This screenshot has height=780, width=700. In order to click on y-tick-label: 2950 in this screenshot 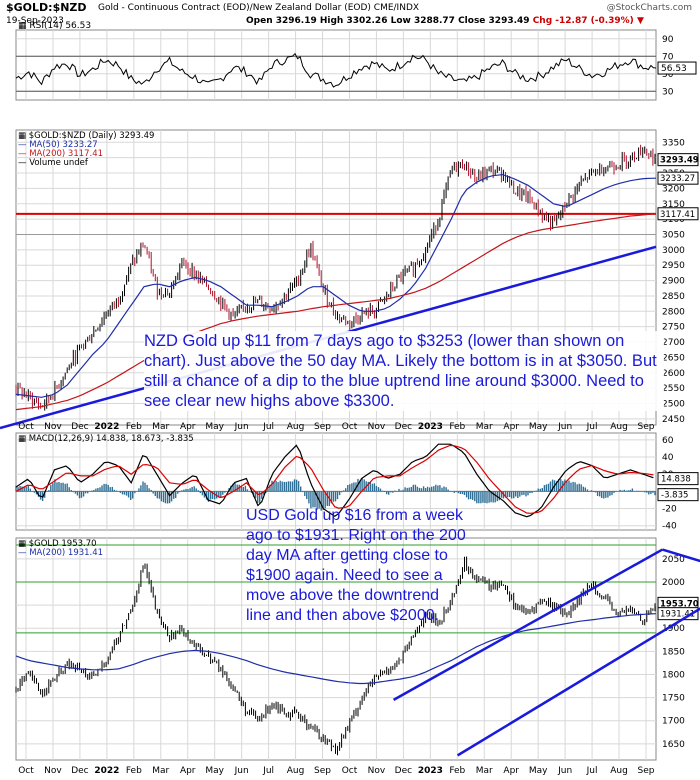, I will do `click(673, 266)`.